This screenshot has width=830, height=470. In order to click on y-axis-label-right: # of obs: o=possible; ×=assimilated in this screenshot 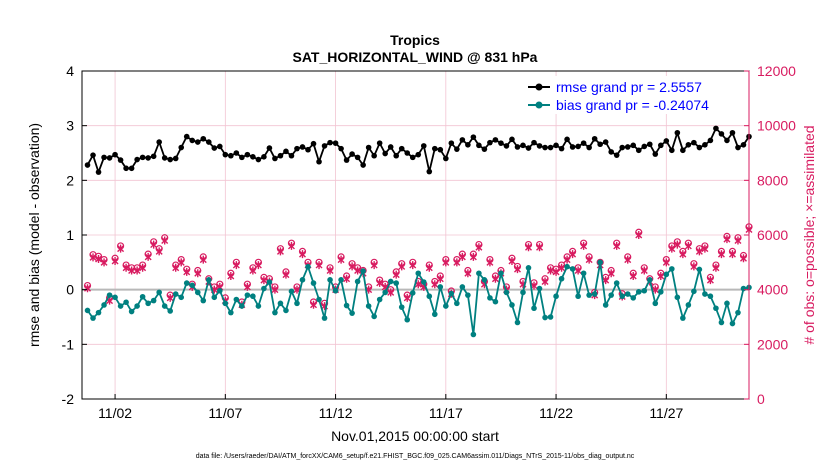, I will do `click(809, 234)`.